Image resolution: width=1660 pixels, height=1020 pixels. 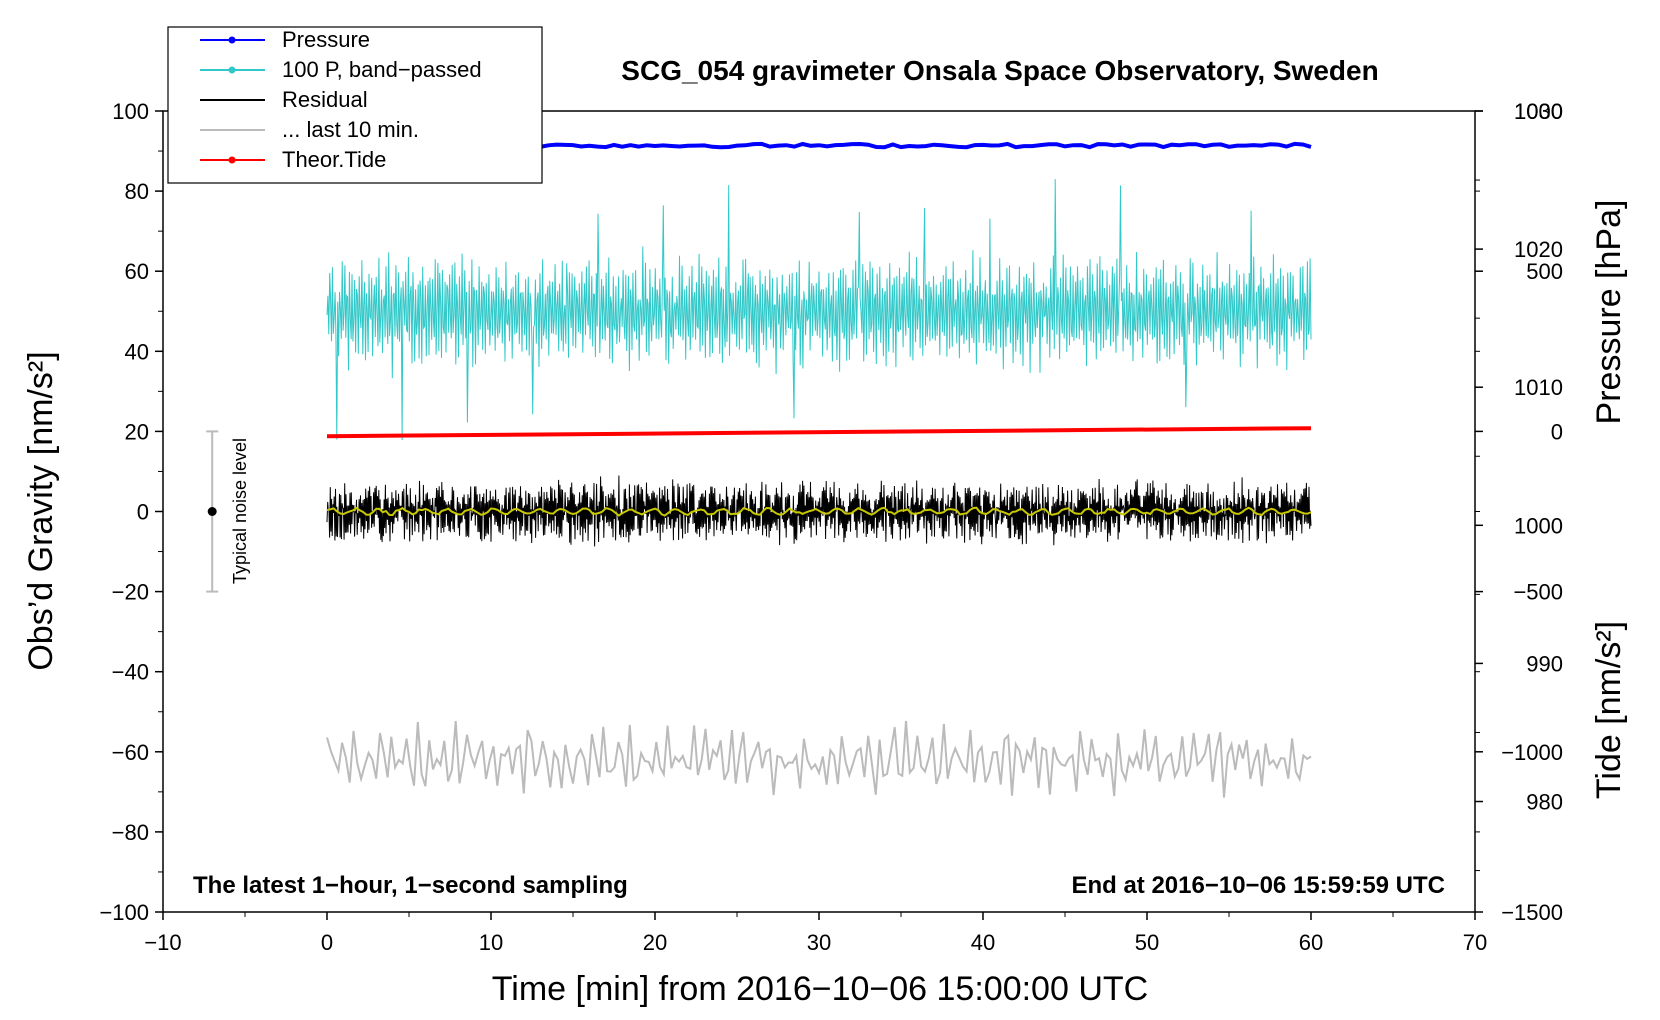 I want to click on series-residual-smoothed, so click(x=819, y=511).